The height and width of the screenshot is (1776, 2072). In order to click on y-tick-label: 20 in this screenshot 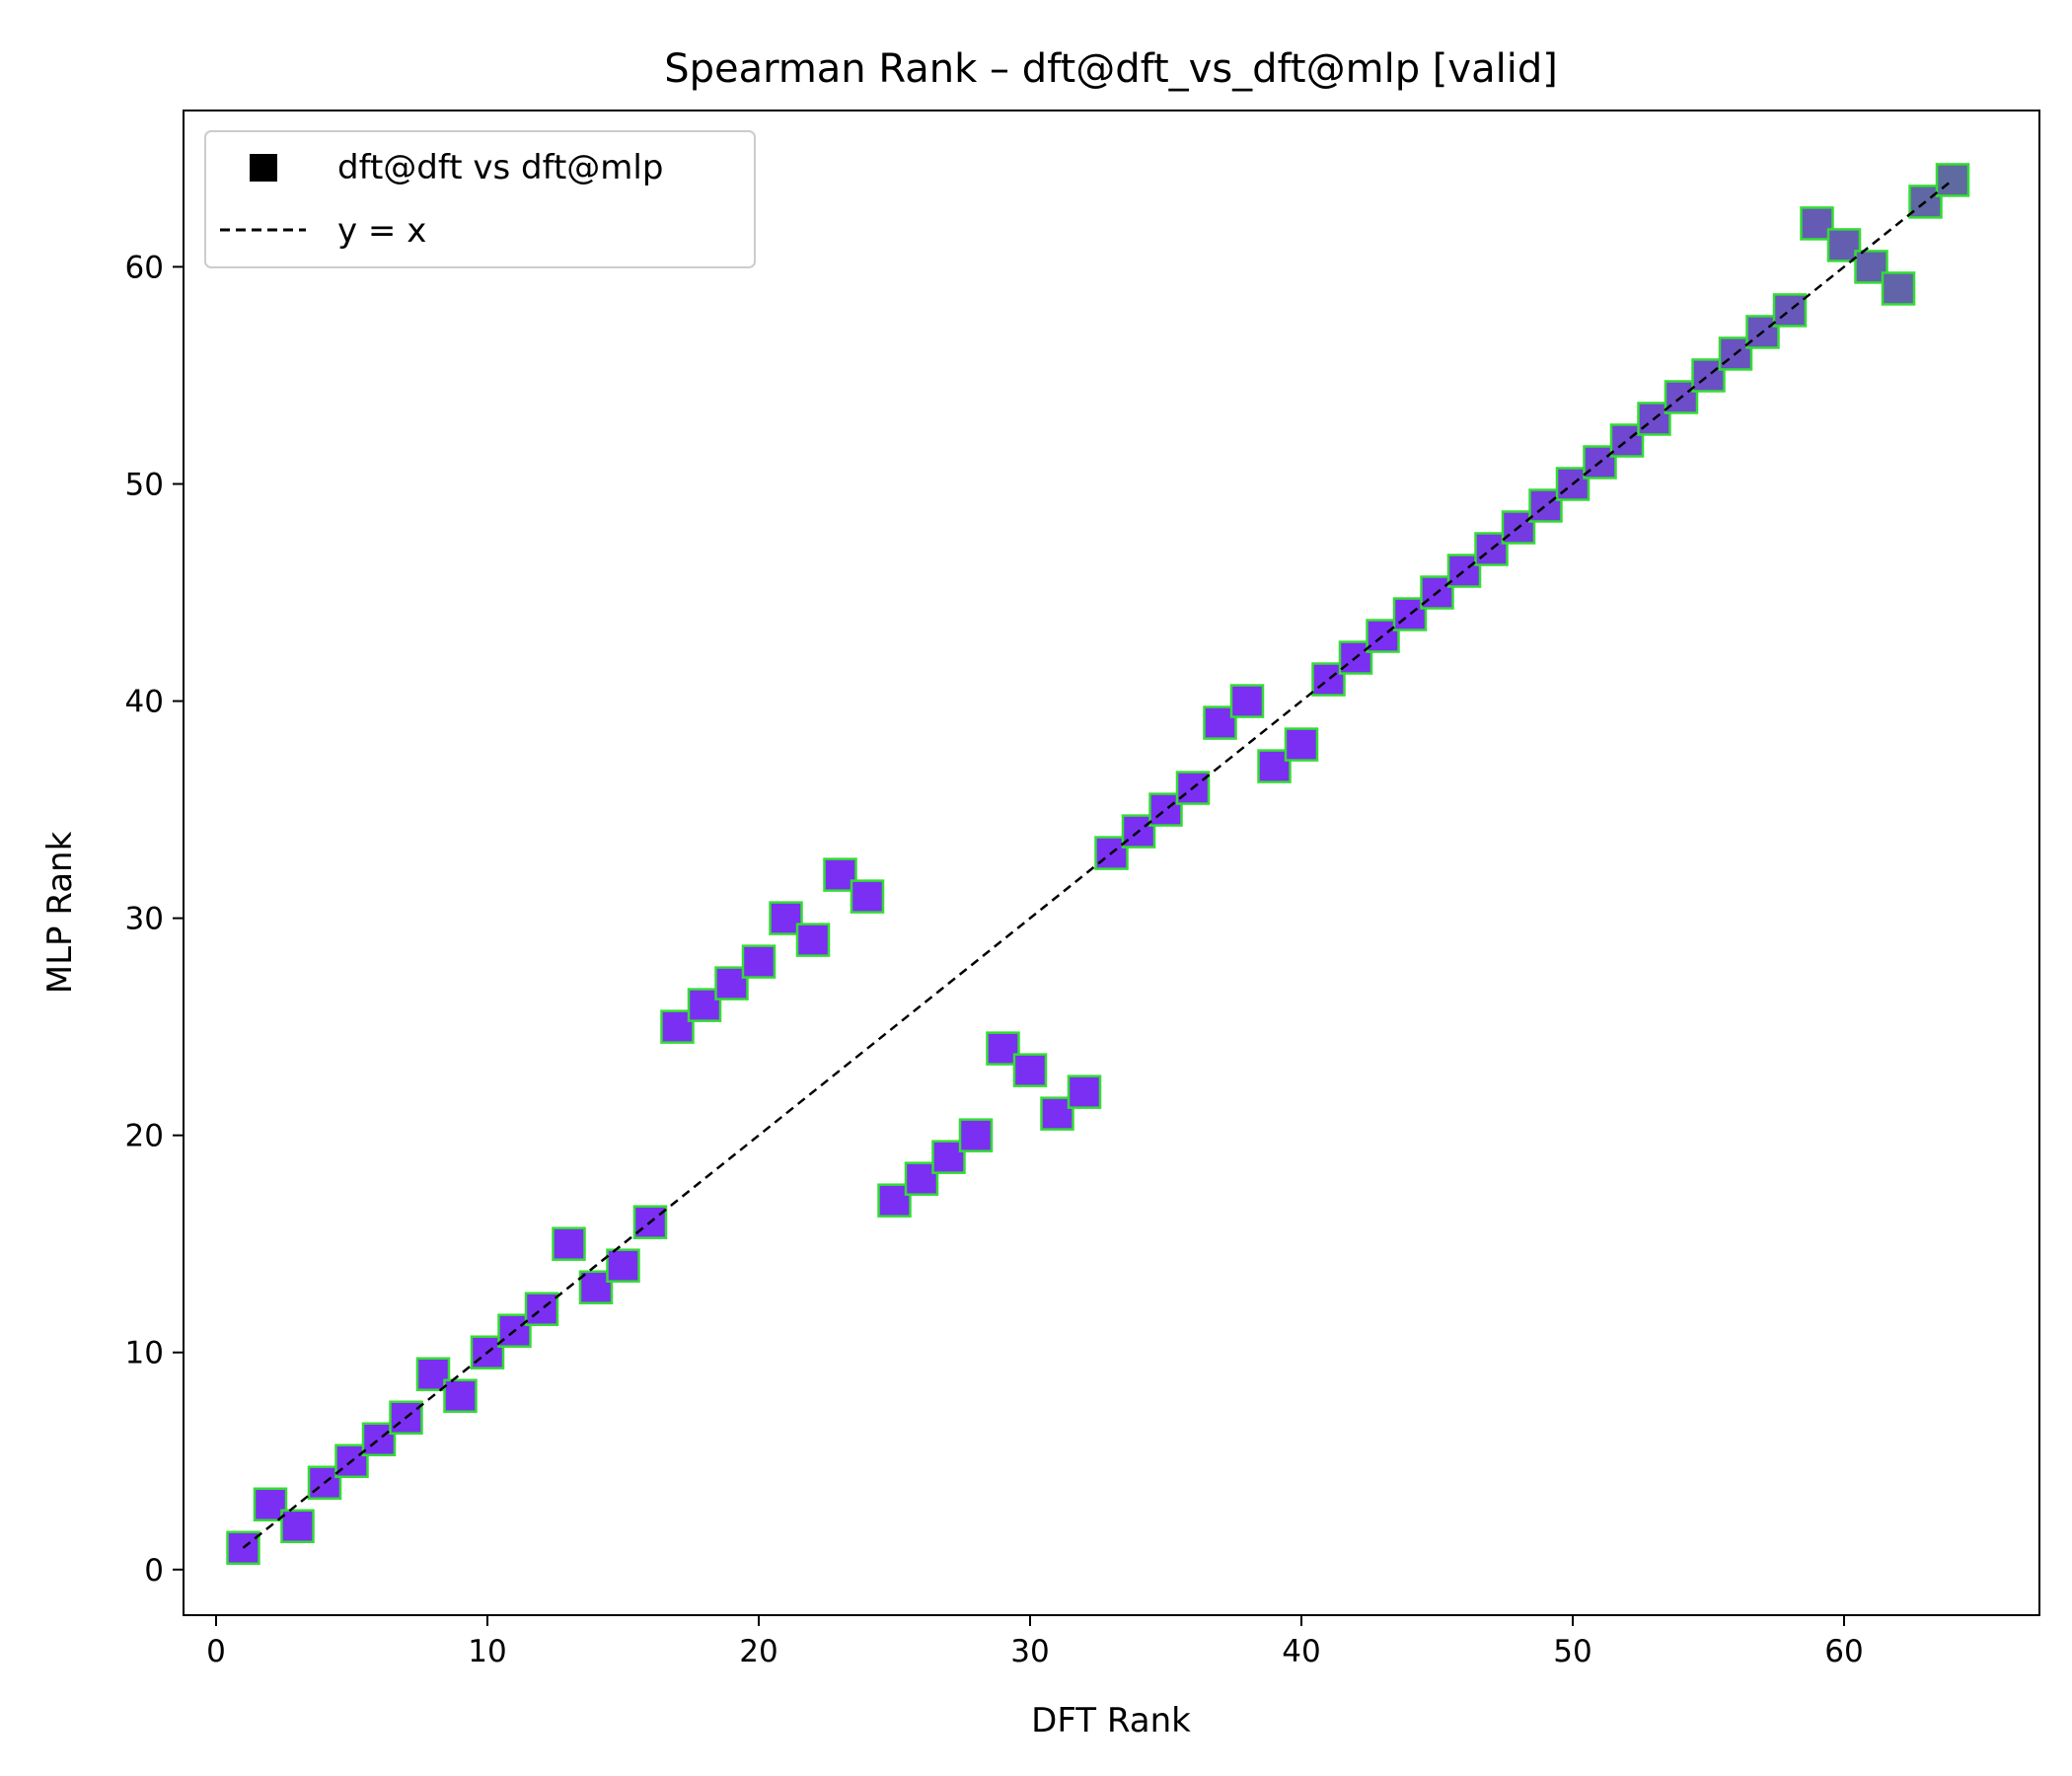, I will do `click(144, 1136)`.